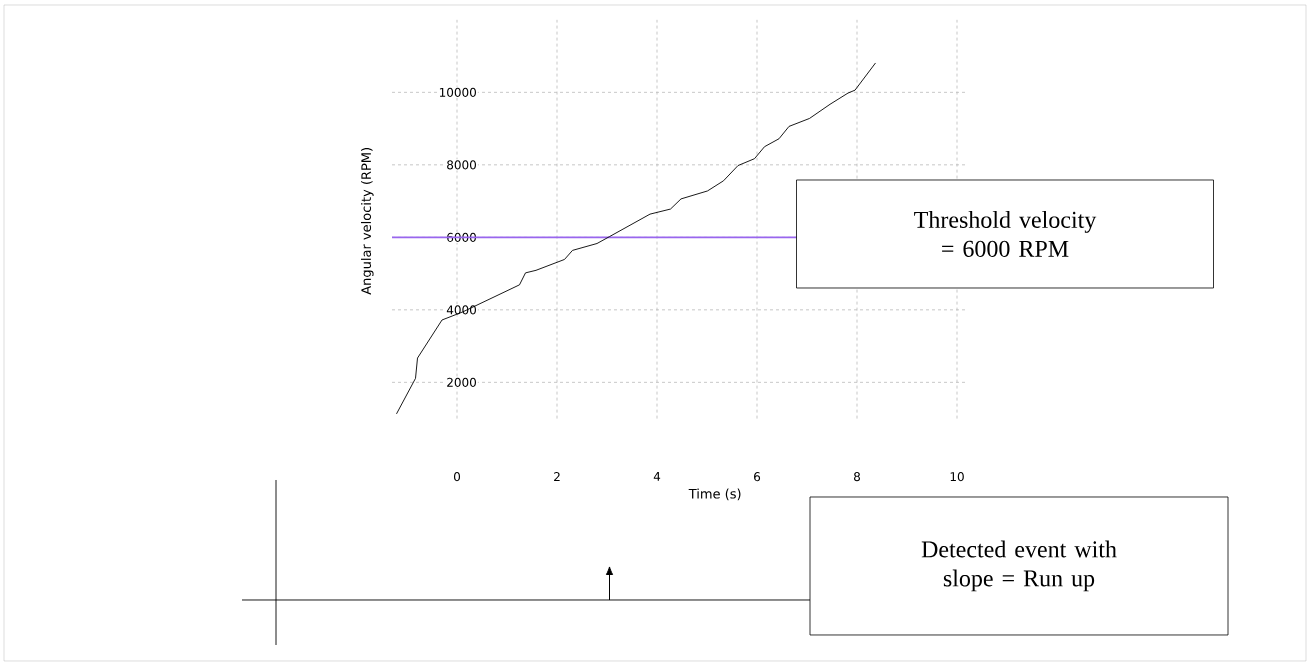  Describe the element at coordinates (957, 477) in the screenshot. I see `x-tick-label: 10` at that location.